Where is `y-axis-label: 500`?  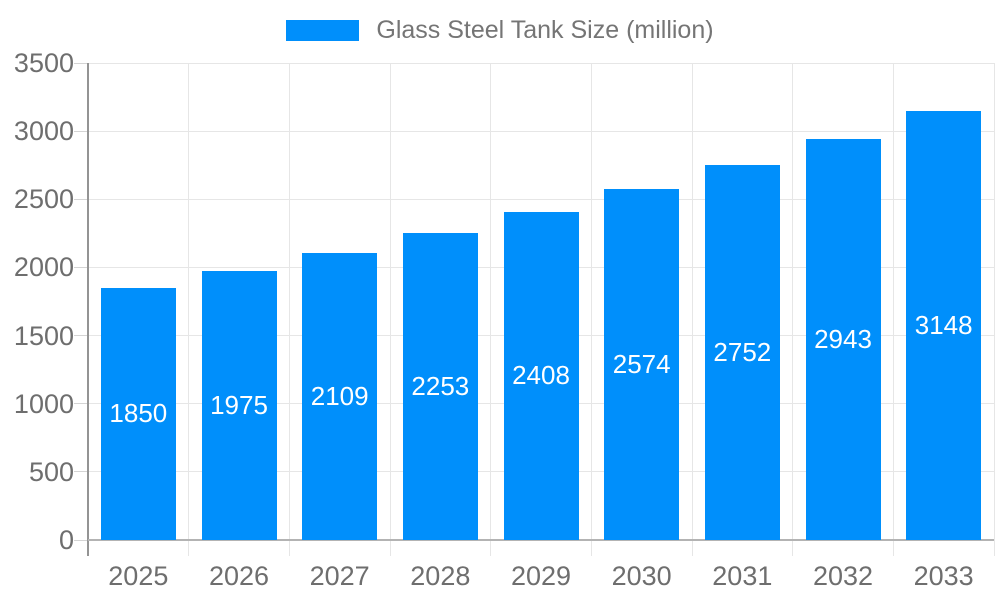
y-axis-label: 500 is located at coordinates (51, 471).